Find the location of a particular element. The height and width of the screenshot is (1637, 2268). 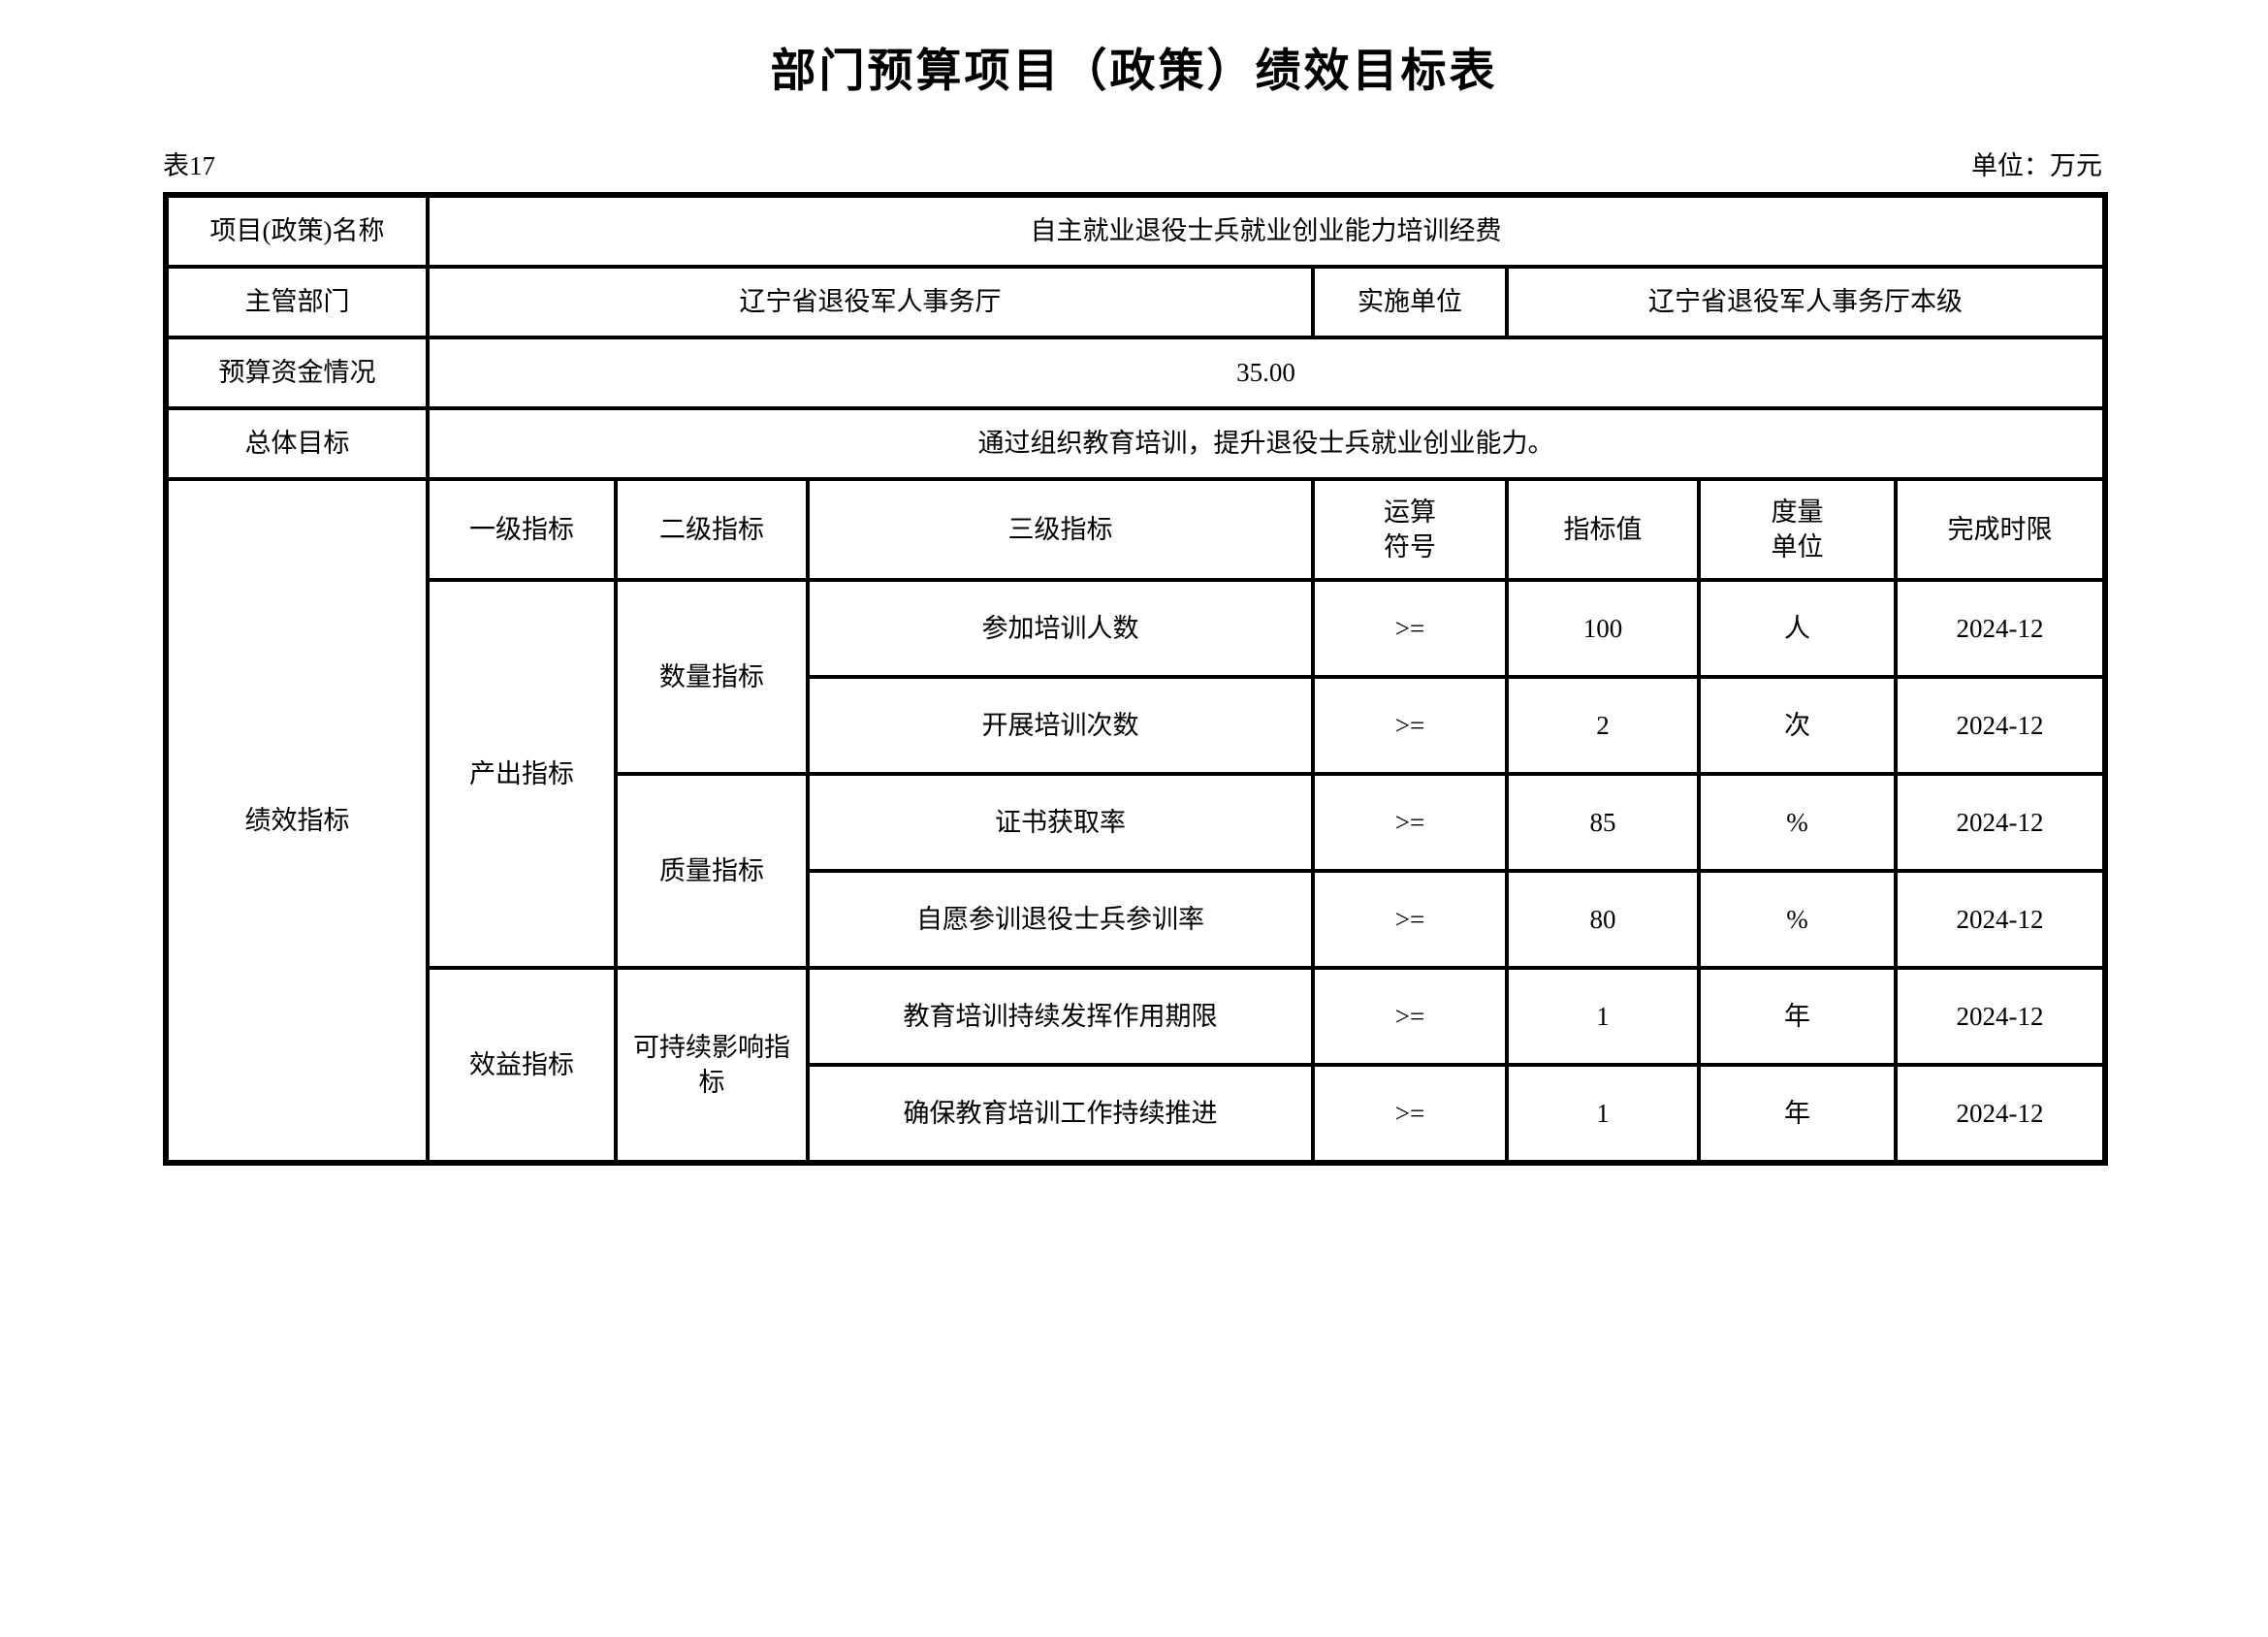

indicator-unit: 次 is located at coordinates (1797, 725).